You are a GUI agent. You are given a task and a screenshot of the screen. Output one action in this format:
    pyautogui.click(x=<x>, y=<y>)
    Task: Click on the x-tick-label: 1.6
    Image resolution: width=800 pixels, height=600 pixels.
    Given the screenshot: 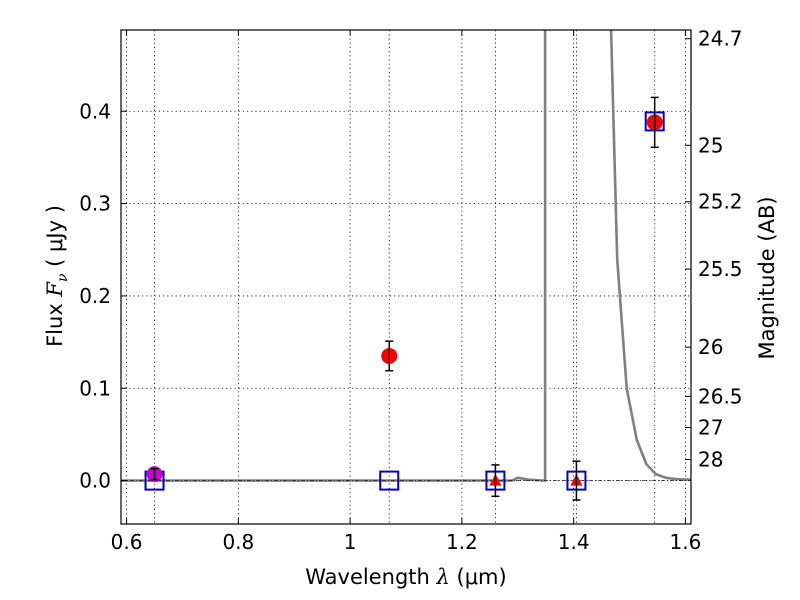 What is the action you would take?
    pyautogui.click(x=686, y=542)
    